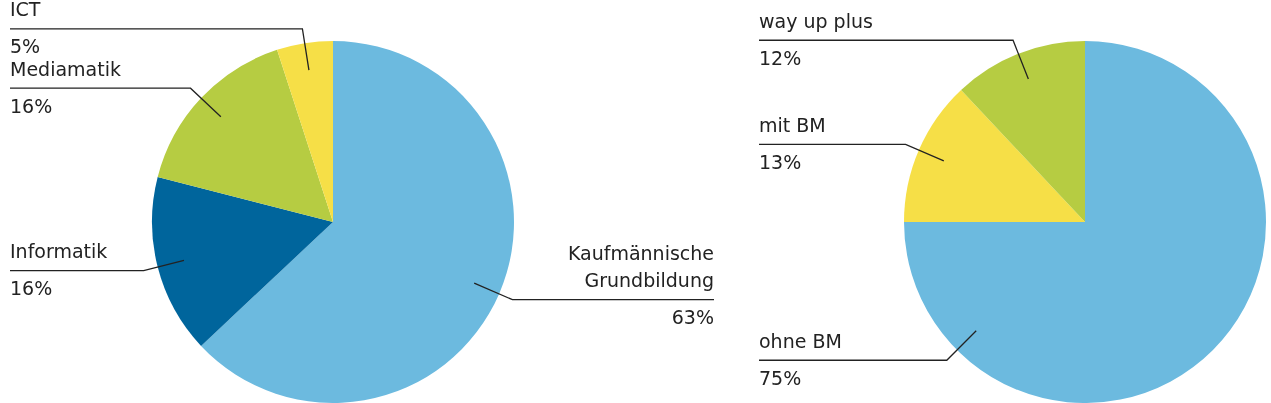  What do you see at coordinates (780, 377) in the screenshot?
I see `data-label: 75%` at bounding box center [780, 377].